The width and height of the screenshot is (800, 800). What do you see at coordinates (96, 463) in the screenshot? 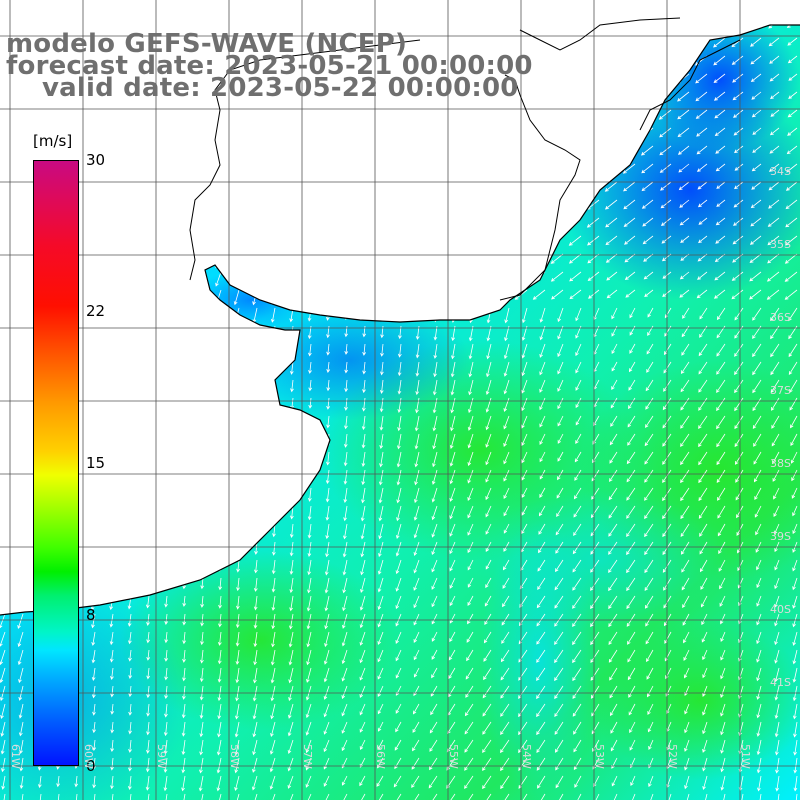
I see `colorbar-tick-label: 15` at bounding box center [96, 463].